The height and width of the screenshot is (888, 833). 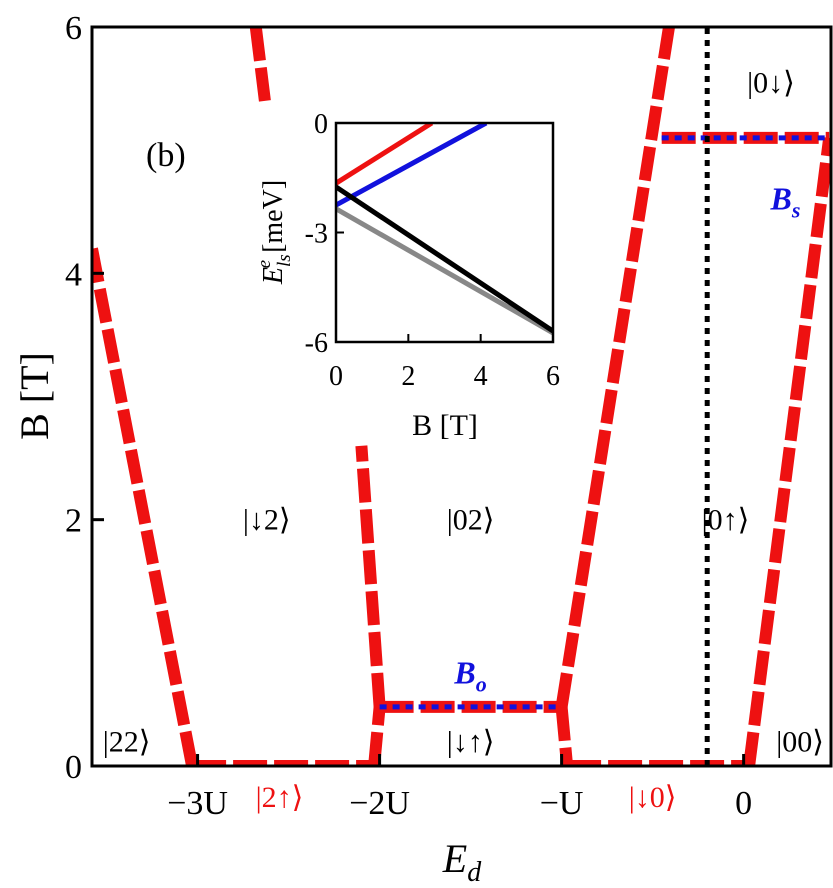 What do you see at coordinates (726, 520) in the screenshot?
I see `region-label-3: |0↑⟩` at bounding box center [726, 520].